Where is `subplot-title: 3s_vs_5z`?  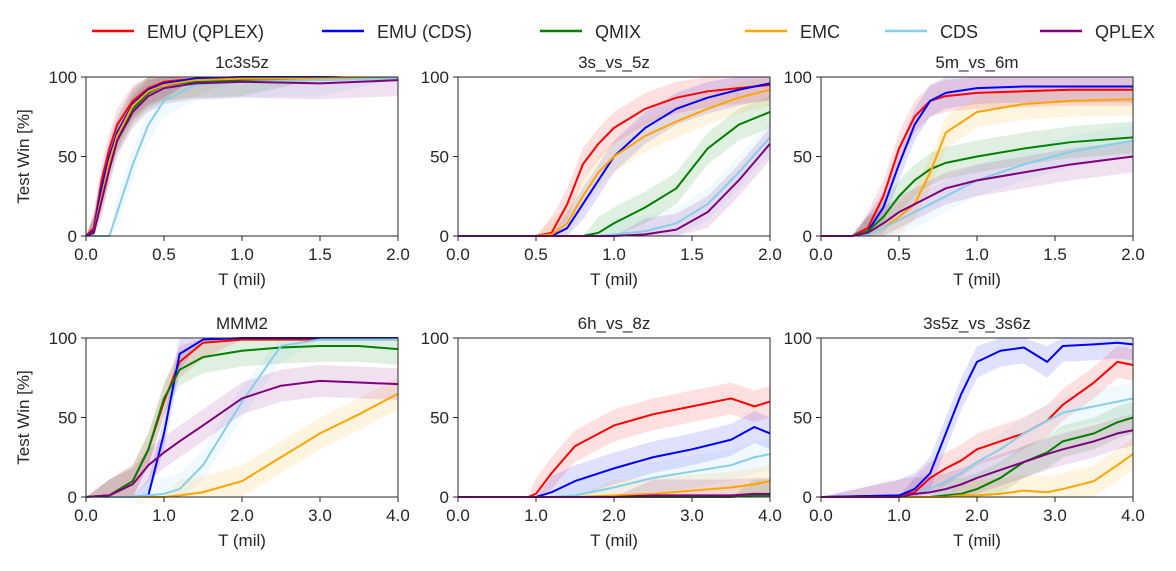
subplot-title: 3s_vs_5z is located at coordinates (614, 62).